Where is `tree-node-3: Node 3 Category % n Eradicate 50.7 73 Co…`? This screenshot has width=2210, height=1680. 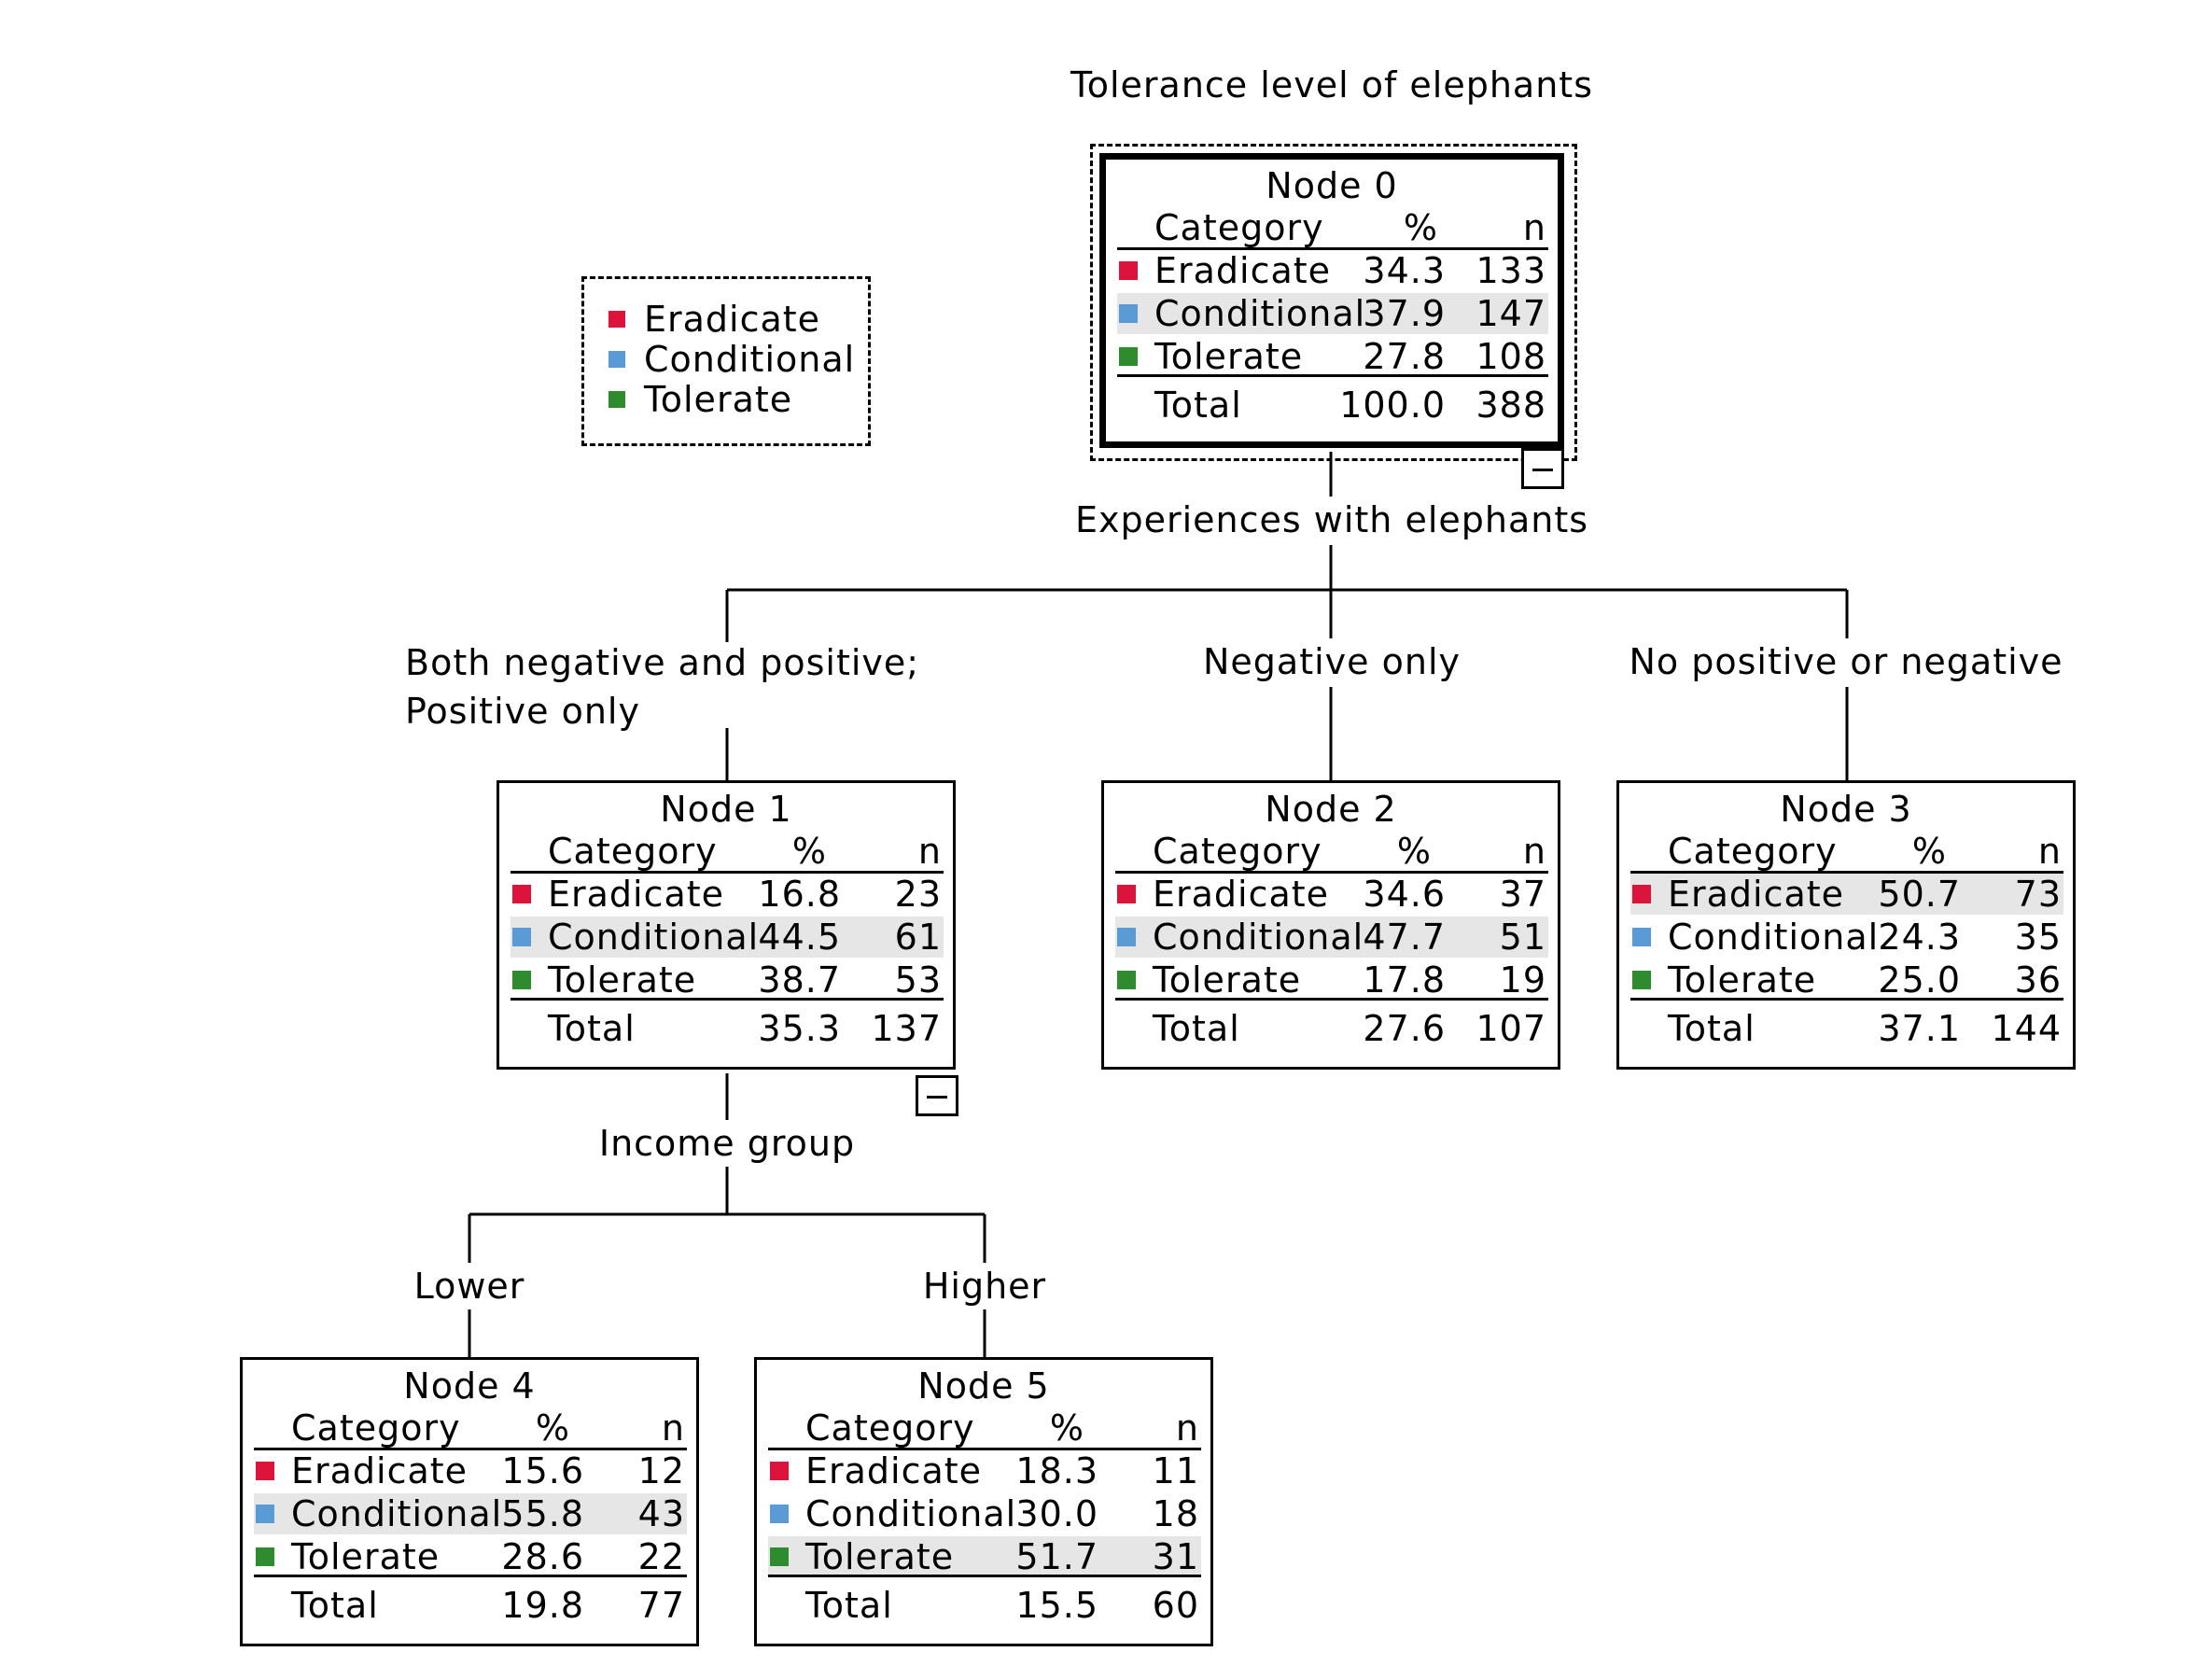 tree-node-3: Node 3 Category % n Eradicate 50.7 73 Co… is located at coordinates (1846, 925).